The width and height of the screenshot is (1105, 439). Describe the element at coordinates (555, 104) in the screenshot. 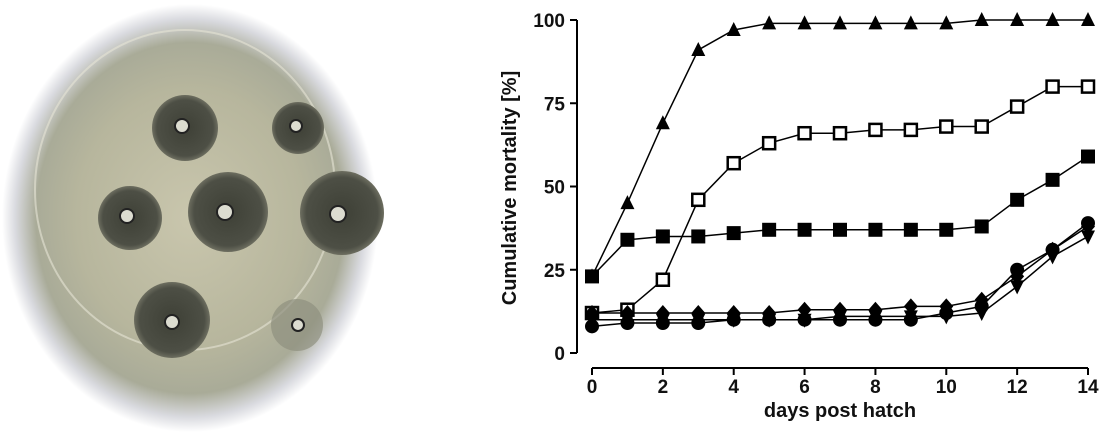

I see `y-tick-label: 75` at that location.